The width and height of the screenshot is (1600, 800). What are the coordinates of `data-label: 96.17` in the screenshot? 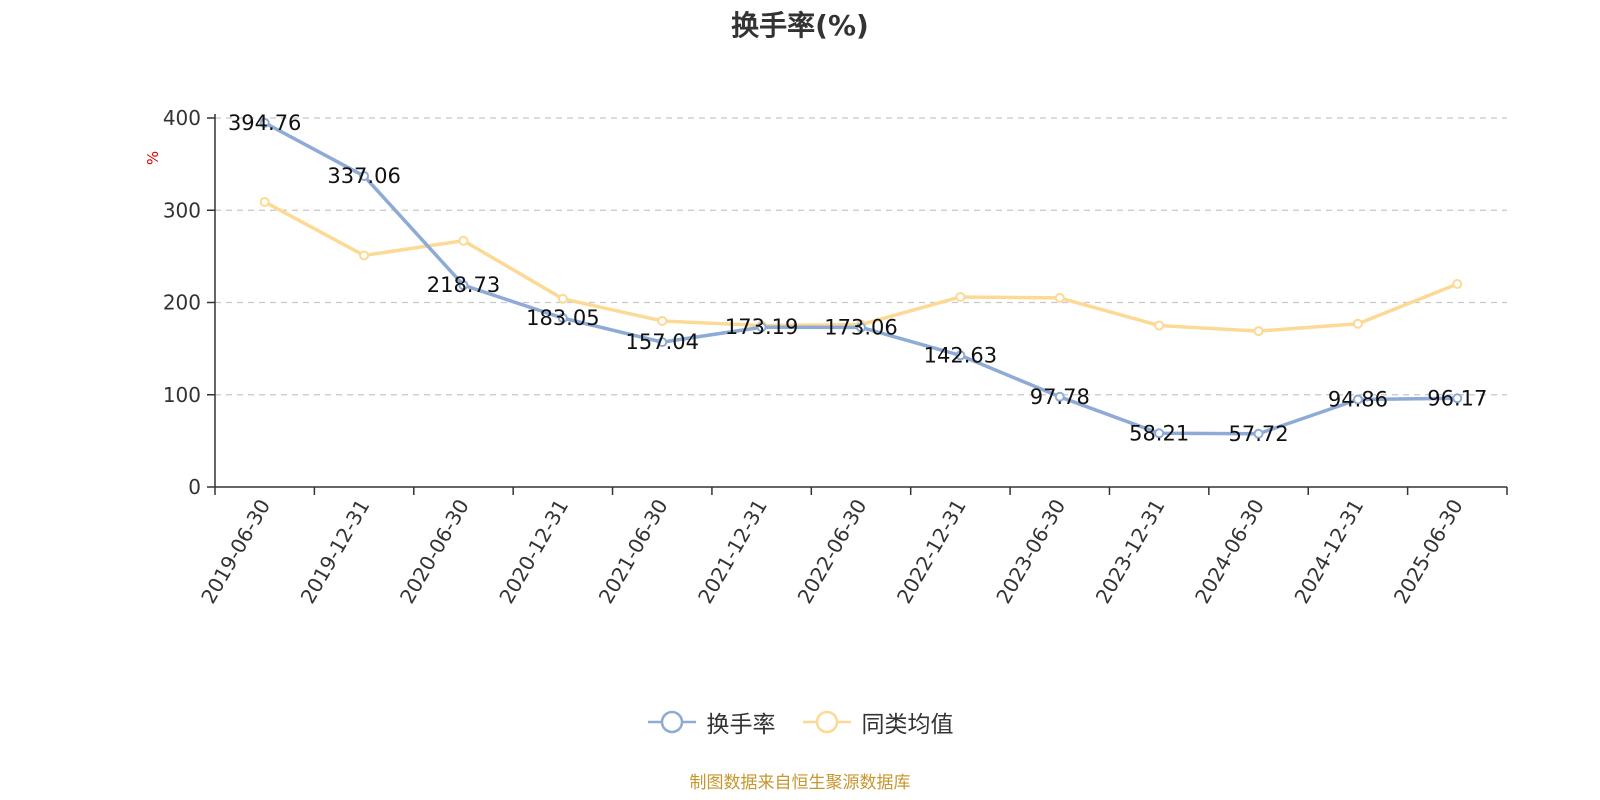 It's located at (1457, 398).